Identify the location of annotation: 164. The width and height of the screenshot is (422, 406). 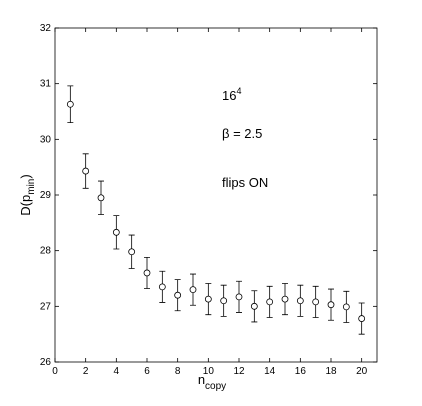
(231, 94).